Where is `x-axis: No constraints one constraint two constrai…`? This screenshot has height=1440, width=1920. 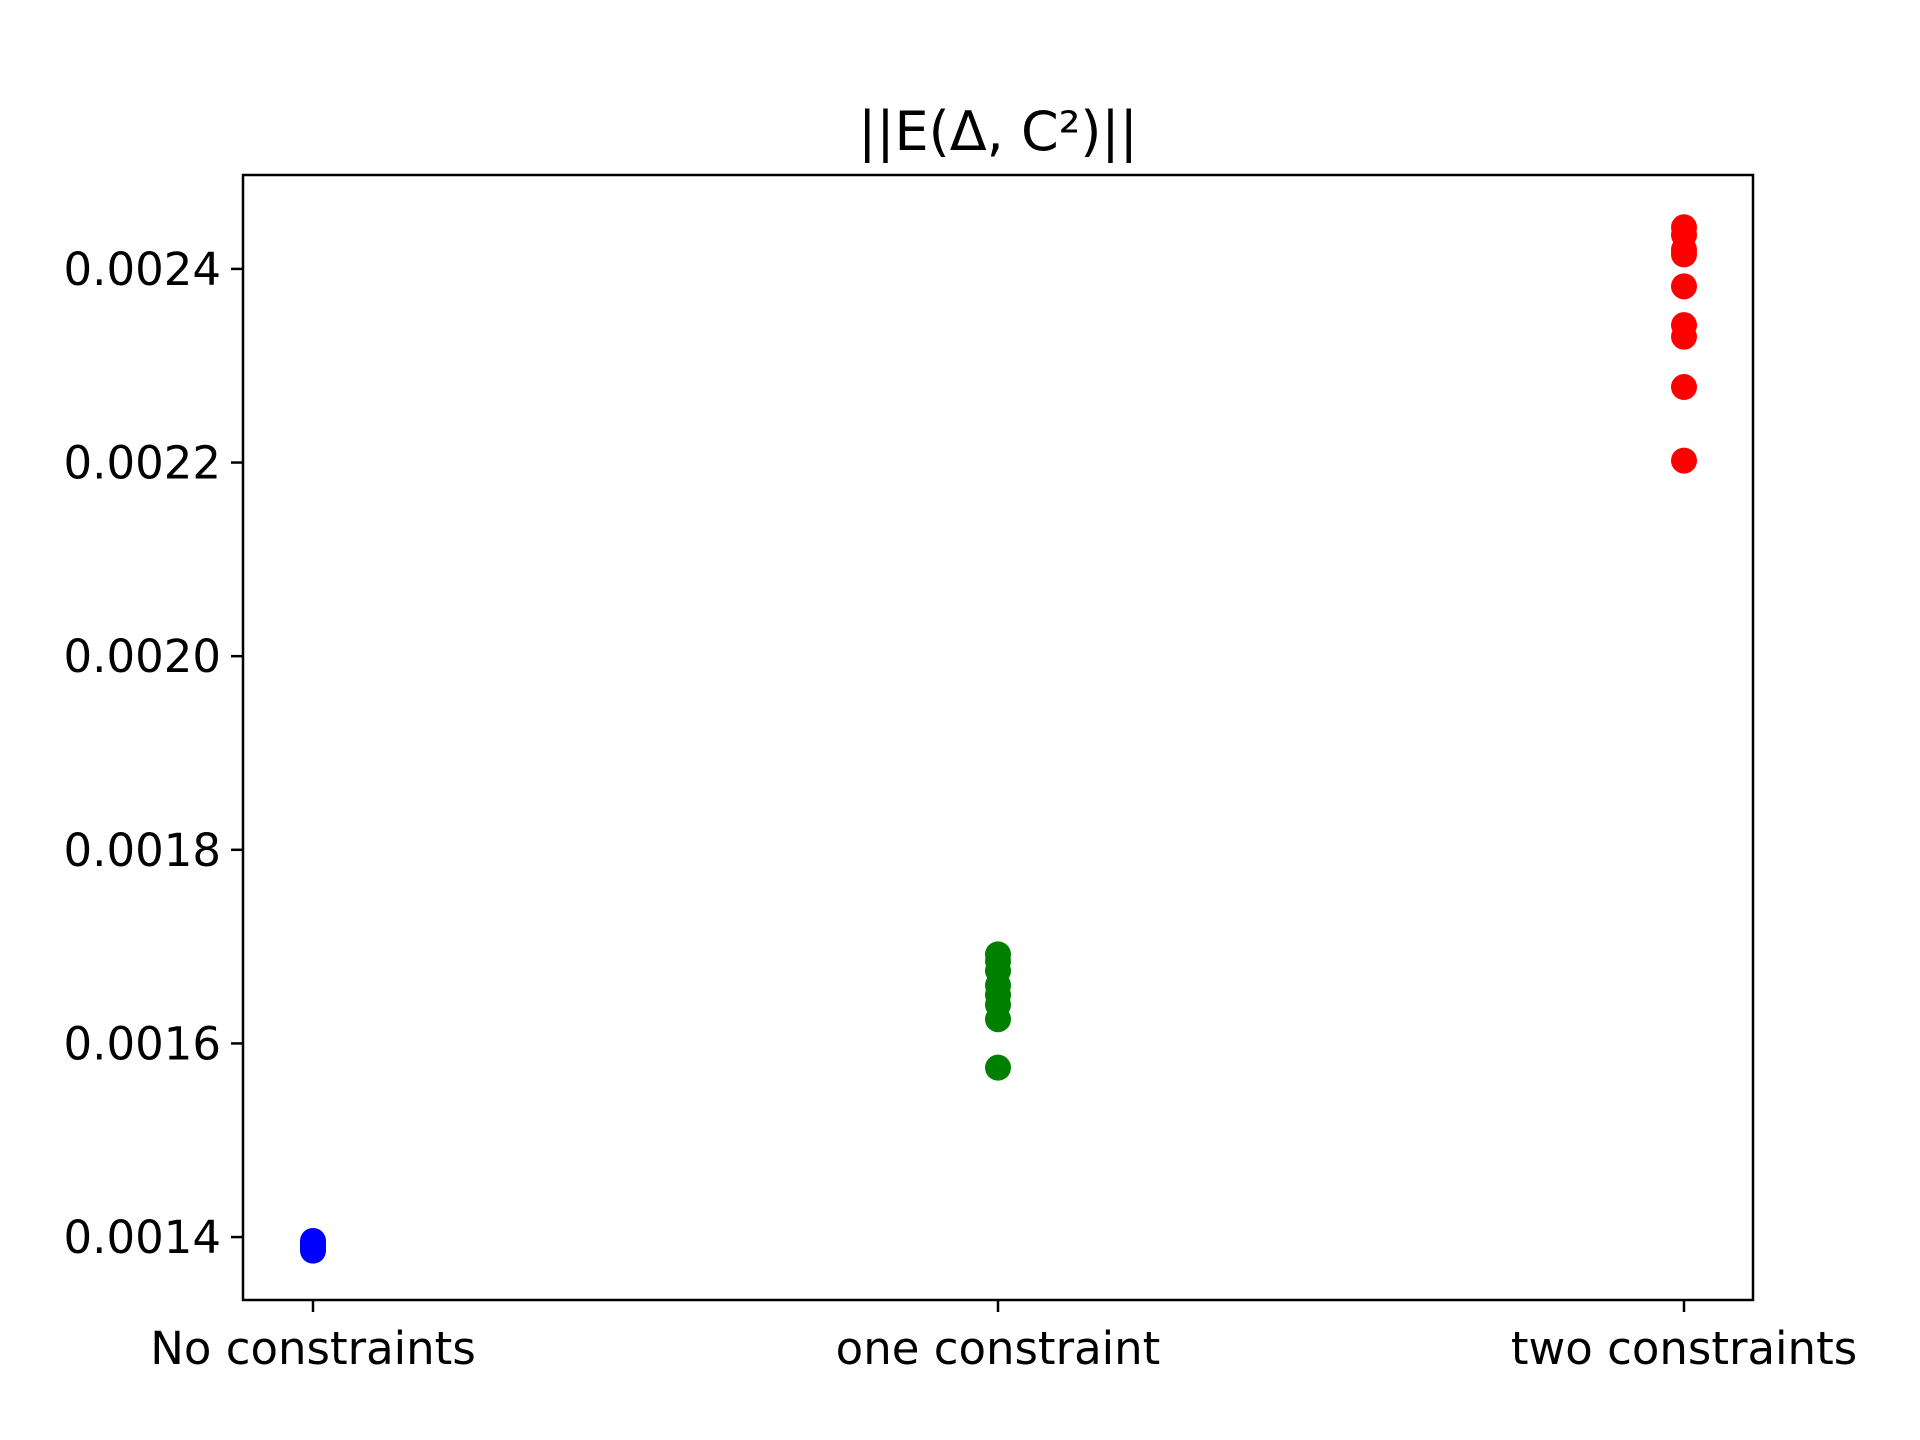
x-axis: No constraints one constraint two constrai… is located at coordinates (1003, 1337).